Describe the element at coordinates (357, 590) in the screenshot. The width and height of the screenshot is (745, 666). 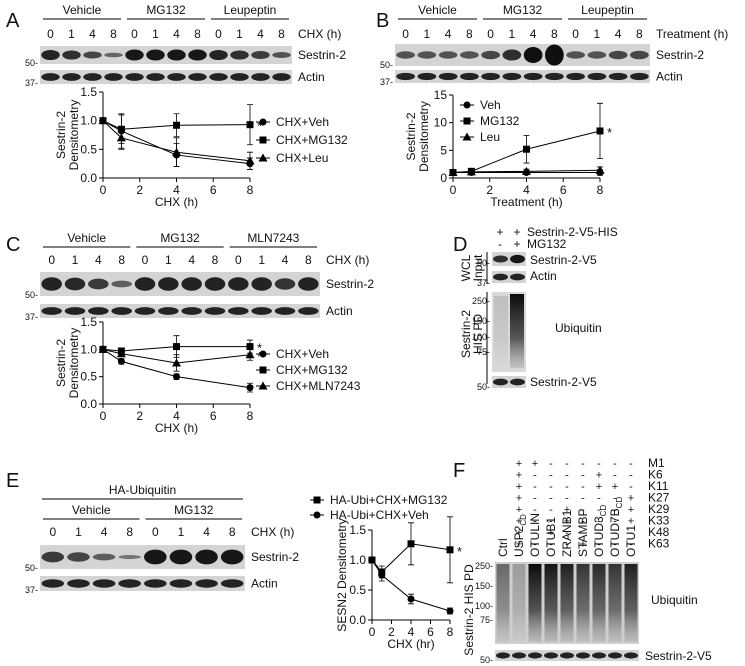
I see `y-tick-label: 0.5` at that location.